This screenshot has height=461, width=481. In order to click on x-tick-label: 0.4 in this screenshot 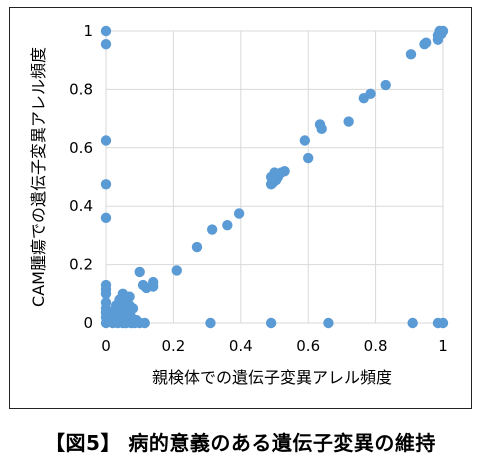, I will do `click(241, 346)`.